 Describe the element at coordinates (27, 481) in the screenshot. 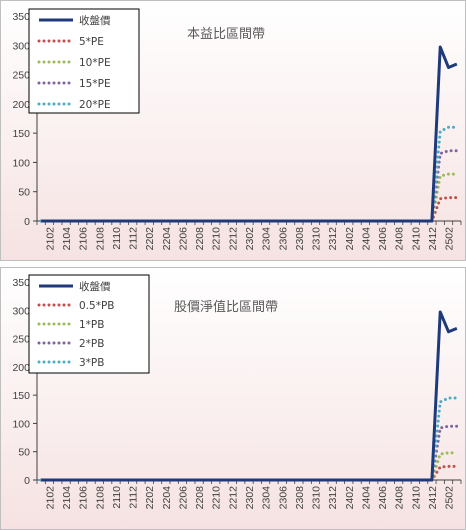

I see `pb-y-tick-label: 0` at that location.